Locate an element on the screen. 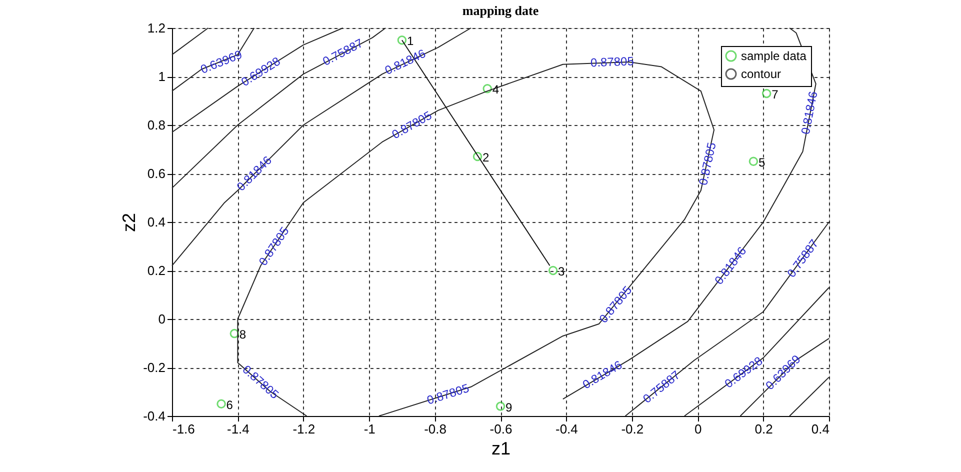  y-axis-title: z2 is located at coordinates (129, 222).